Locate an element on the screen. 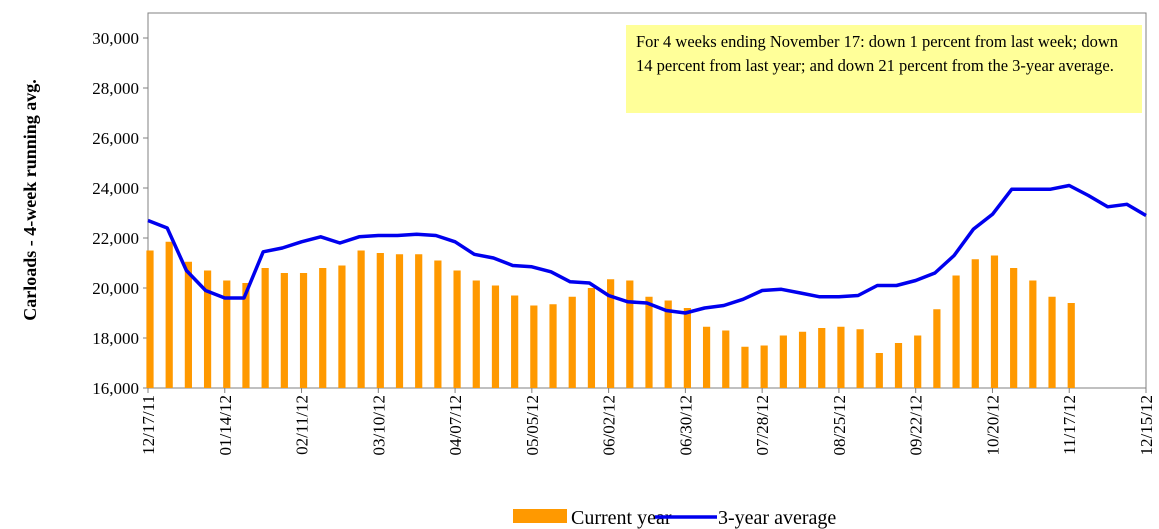 The width and height of the screenshot is (1159, 529). y-tick-label: 26,000 is located at coordinates (115, 138).